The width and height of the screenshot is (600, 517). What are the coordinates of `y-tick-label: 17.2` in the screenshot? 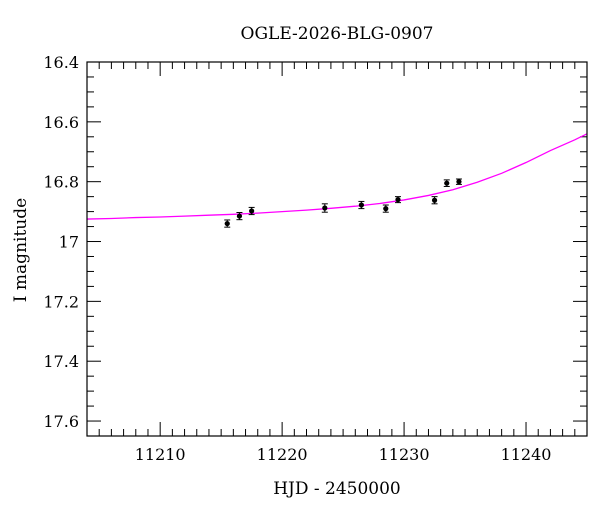 It's located at (61, 301).